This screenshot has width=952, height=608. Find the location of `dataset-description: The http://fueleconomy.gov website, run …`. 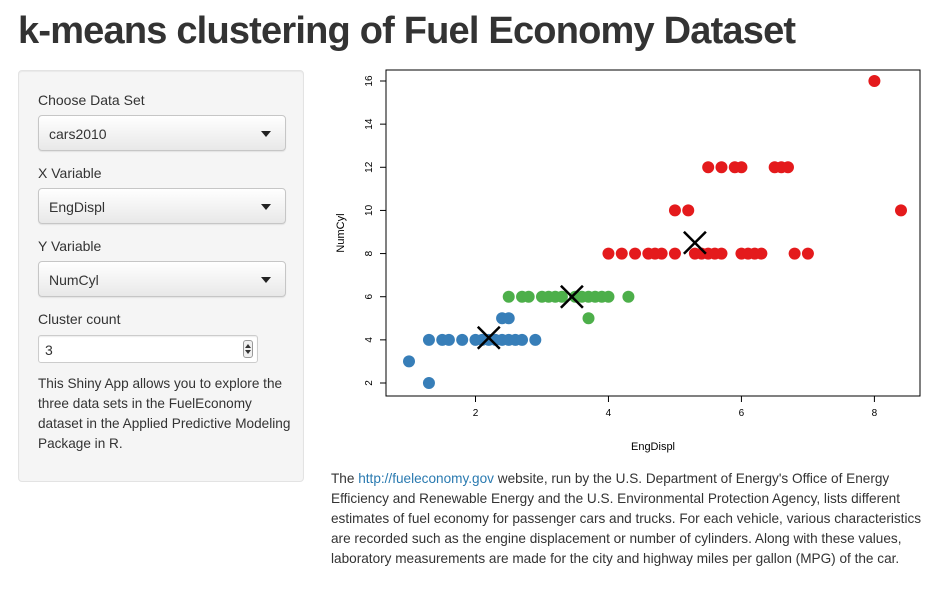

dataset-description: The http://fueleconomy.gov website, run … is located at coordinates (637, 519).